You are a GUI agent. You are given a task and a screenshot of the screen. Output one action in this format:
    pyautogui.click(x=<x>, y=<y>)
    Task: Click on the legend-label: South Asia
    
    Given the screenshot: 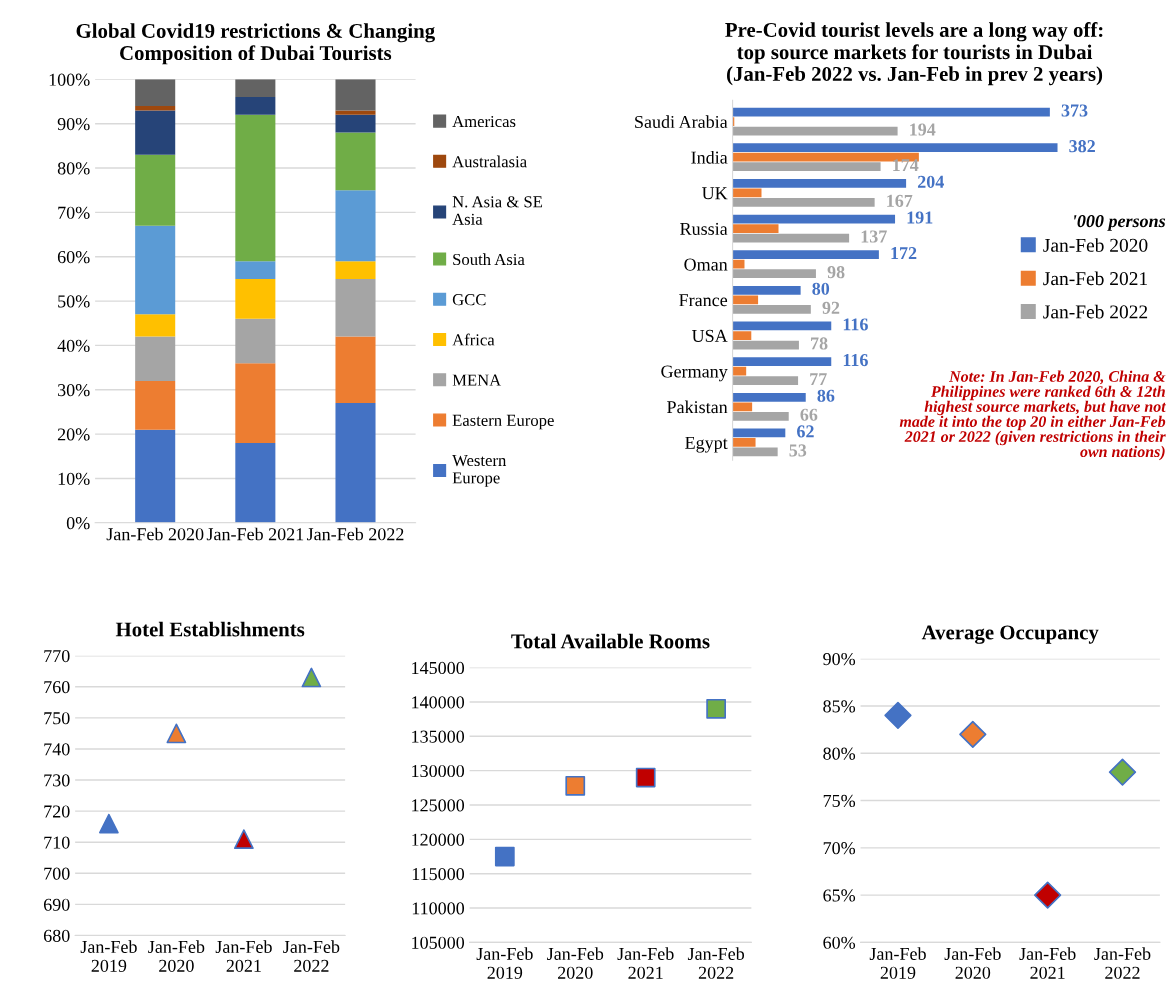 What is the action you would take?
    pyautogui.click(x=489, y=259)
    